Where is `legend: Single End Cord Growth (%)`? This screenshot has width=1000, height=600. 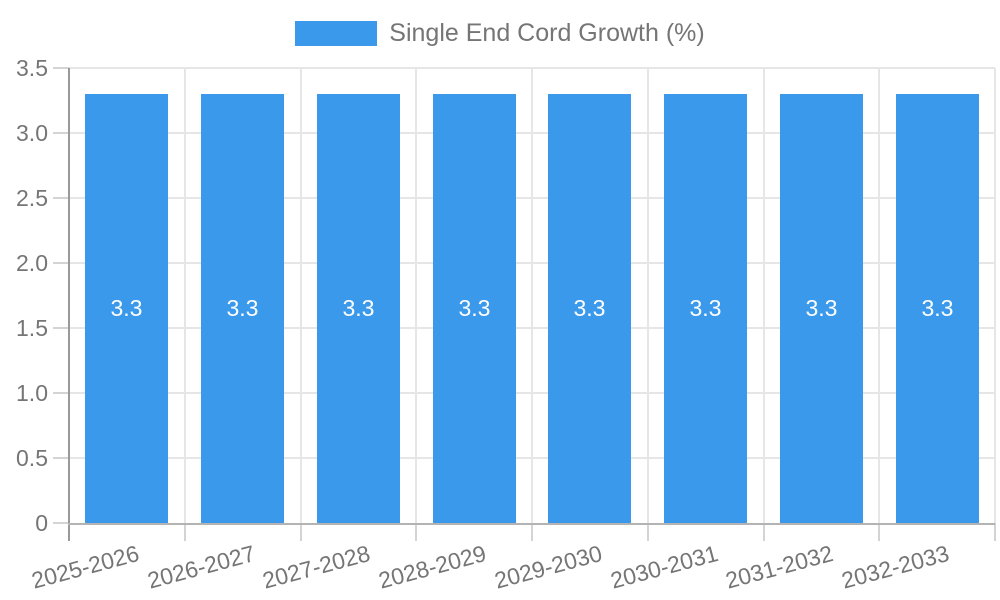
legend: Single End Cord Growth (%) is located at coordinates (500, 33).